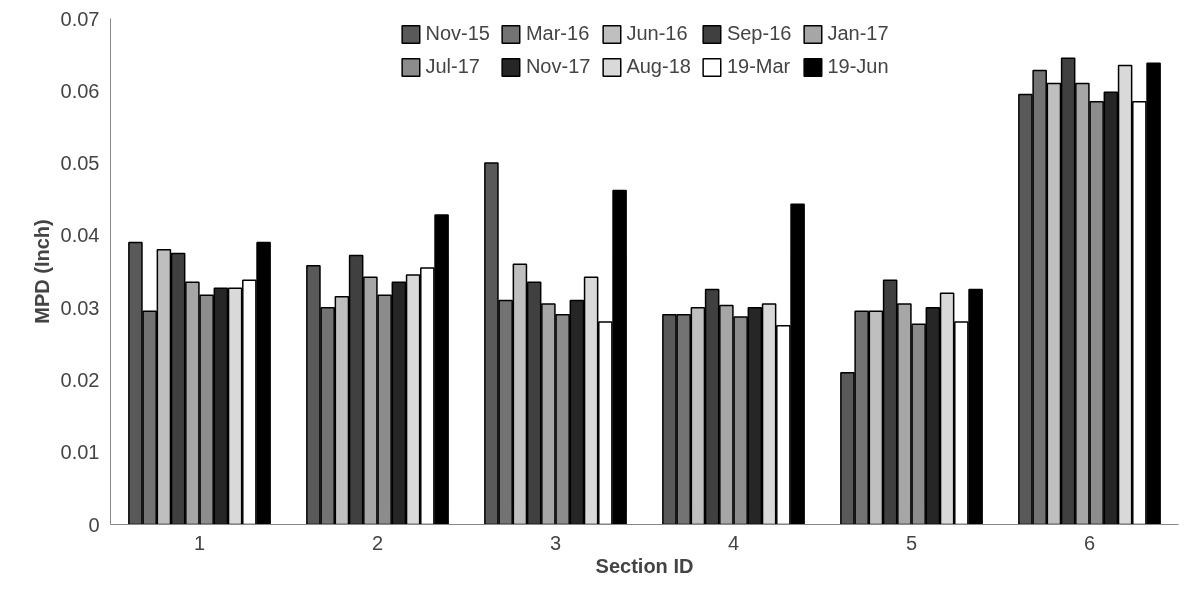  Describe the element at coordinates (758, 66) in the screenshot. I see `legend-label: 19-Mar` at that location.